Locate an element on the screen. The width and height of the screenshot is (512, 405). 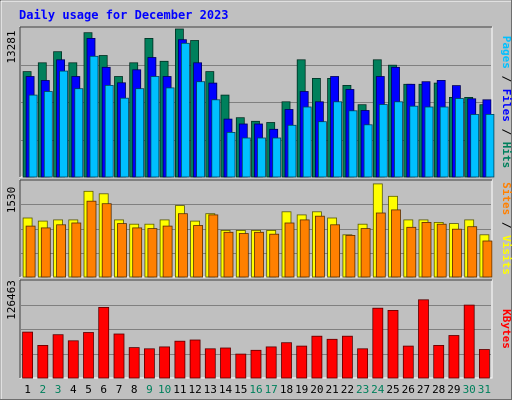
x-tick-19: 19 is located at coordinates (301, 389).